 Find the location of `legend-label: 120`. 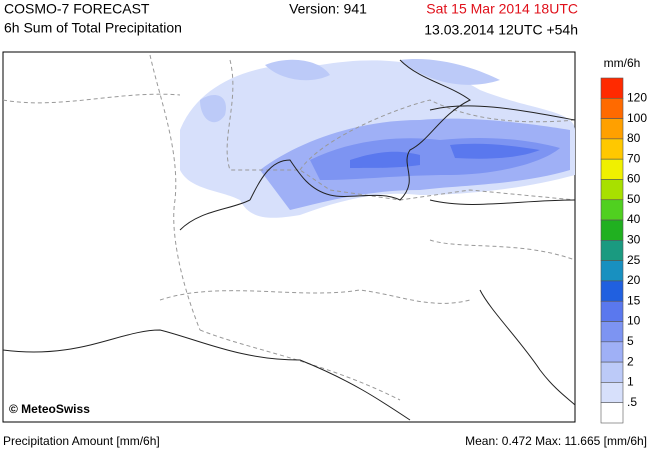

legend-label: 120 is located at coordinates (637, 97).